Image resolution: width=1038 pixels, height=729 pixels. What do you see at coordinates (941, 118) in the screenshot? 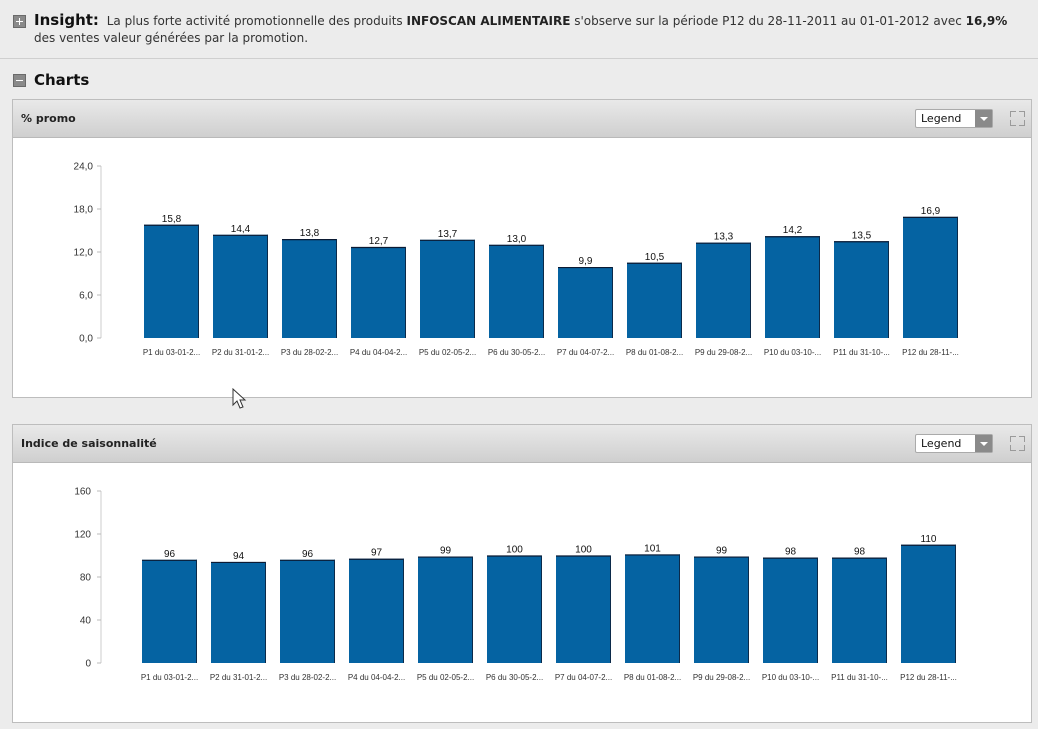
I see `legend-dropdown-label: Legend` at bounding box center [941, 118].